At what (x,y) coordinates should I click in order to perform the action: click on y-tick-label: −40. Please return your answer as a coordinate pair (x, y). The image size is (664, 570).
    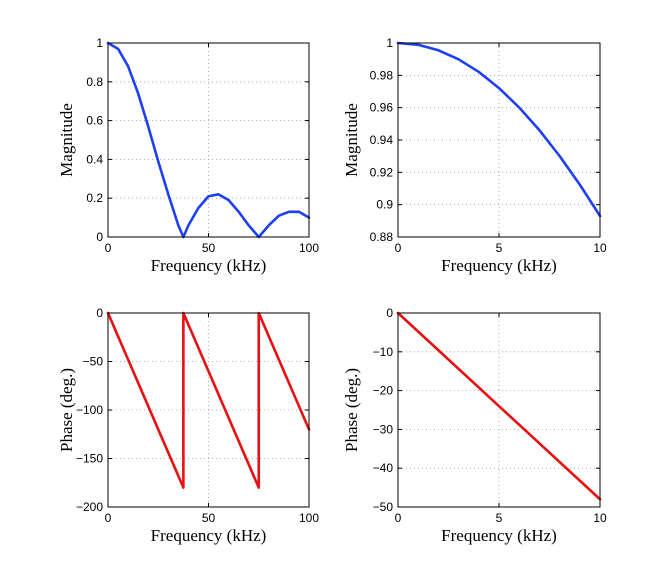
    Looking at the image, I should click on (383, 468).